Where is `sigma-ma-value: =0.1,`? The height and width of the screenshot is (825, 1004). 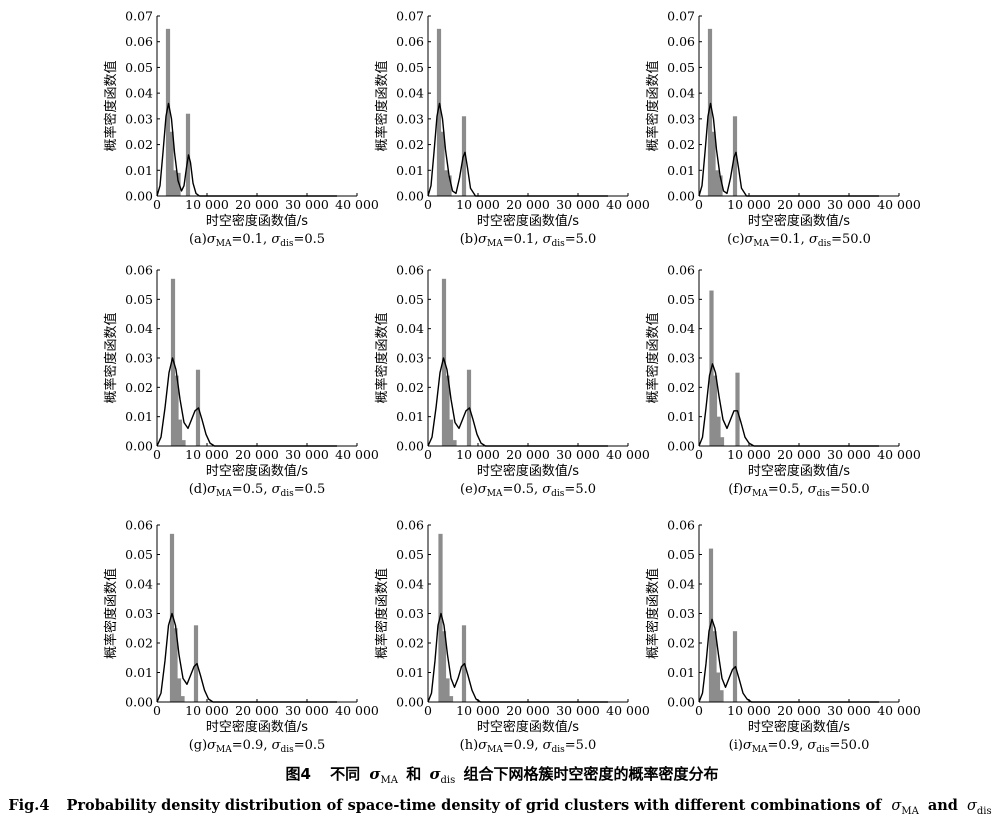
sigma-ma-value: =0.1, is located at coordinates (251, 239).